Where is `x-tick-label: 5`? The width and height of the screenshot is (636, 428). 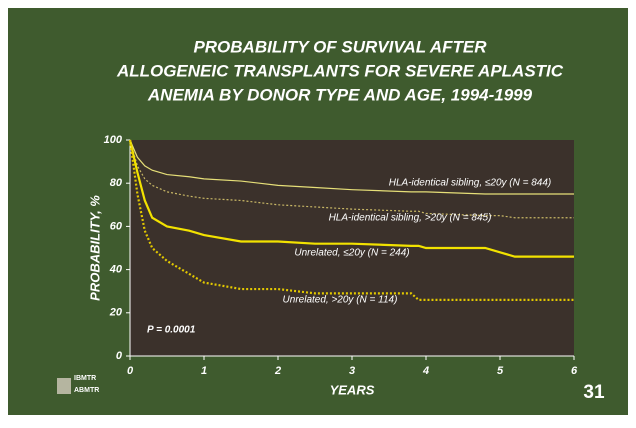
x-tick-label: 5 is located at coordinates (500, 371).